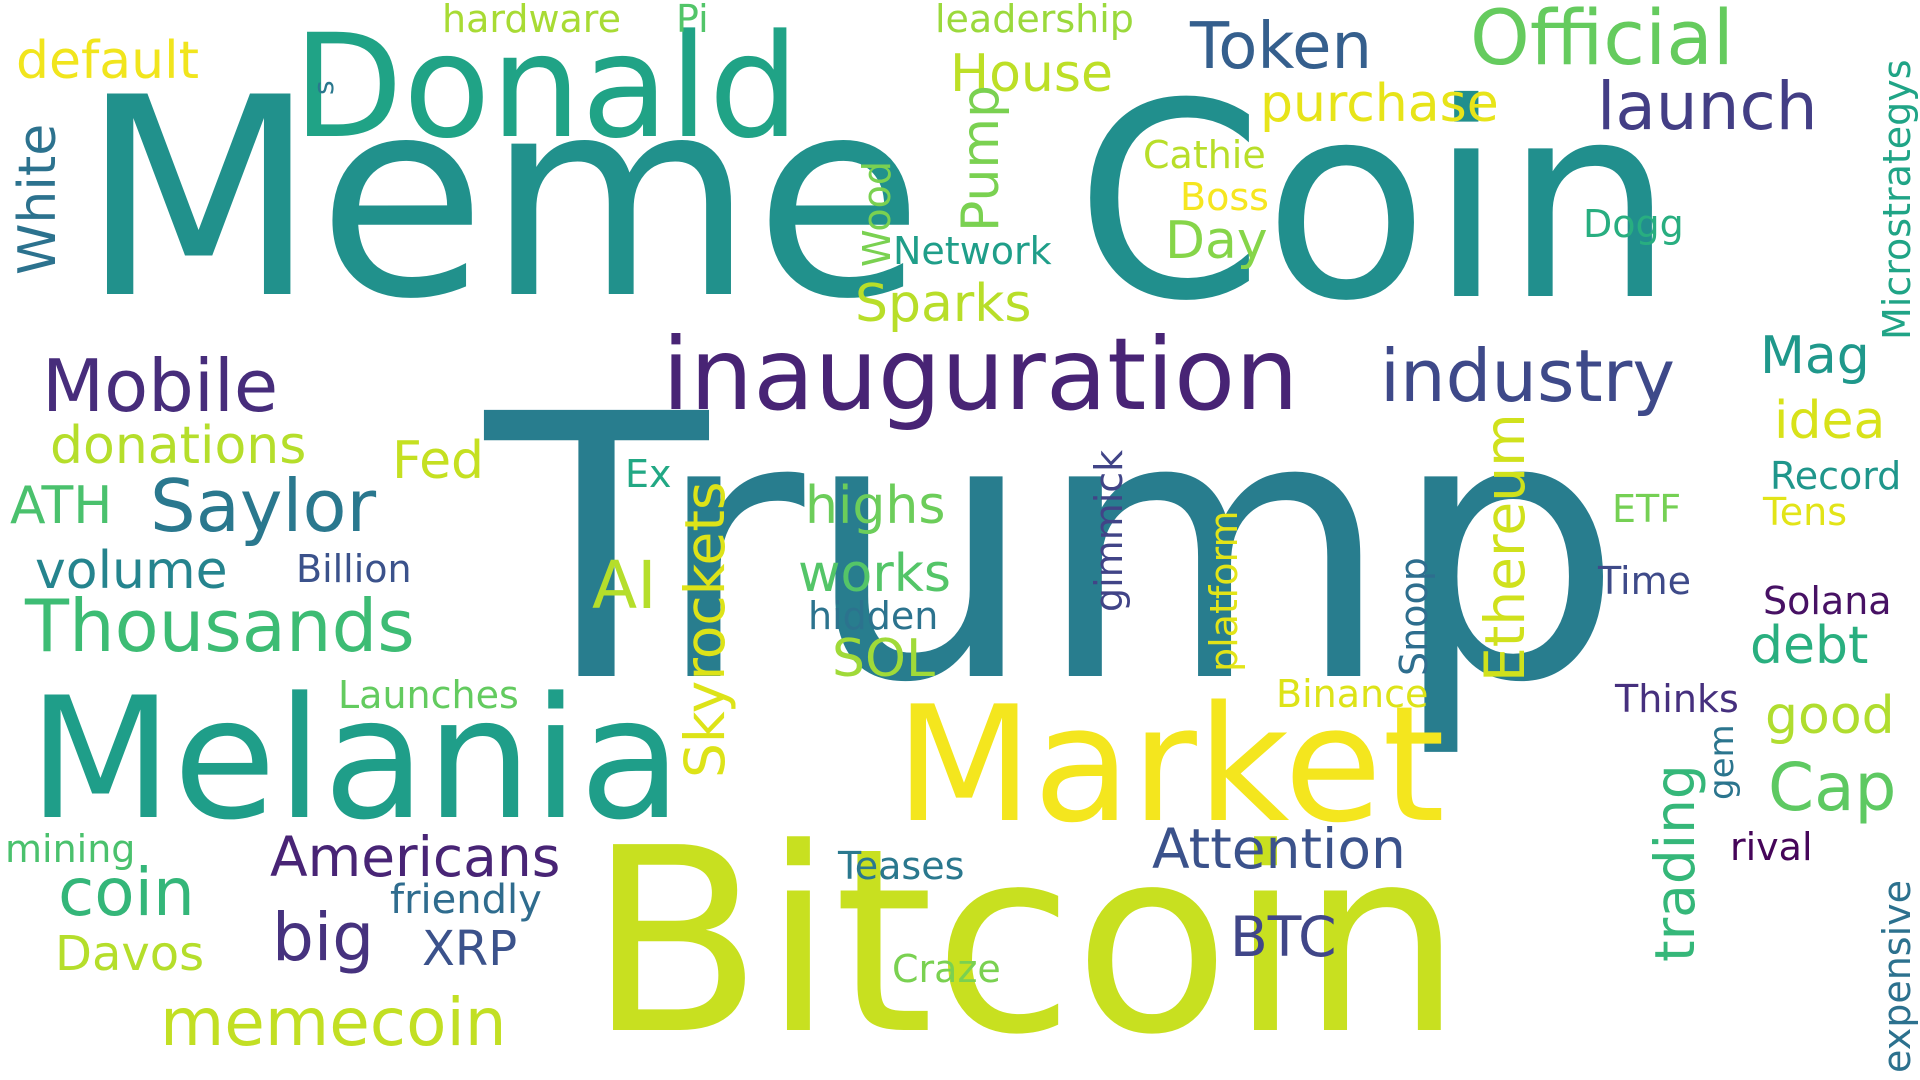 The width and height of the screenshot is (1920, 1080). I want to click on word-ex: Ex, so click(648, 474).